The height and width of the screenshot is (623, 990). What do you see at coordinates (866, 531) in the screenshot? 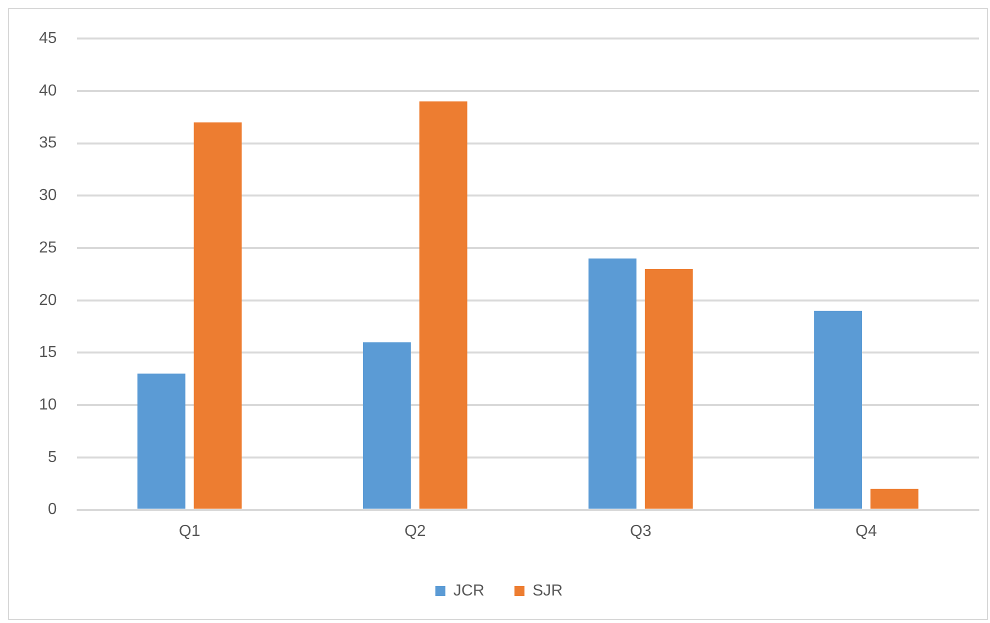
I see `x-tick-label: Q4` at bounding box center [866, 531].